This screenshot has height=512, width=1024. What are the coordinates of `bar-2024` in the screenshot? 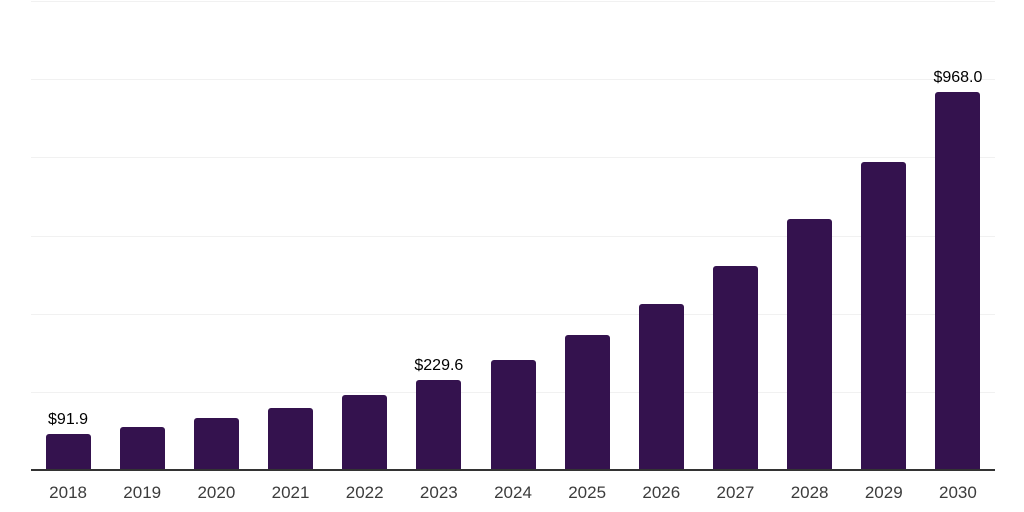 It's located at (513, 414).